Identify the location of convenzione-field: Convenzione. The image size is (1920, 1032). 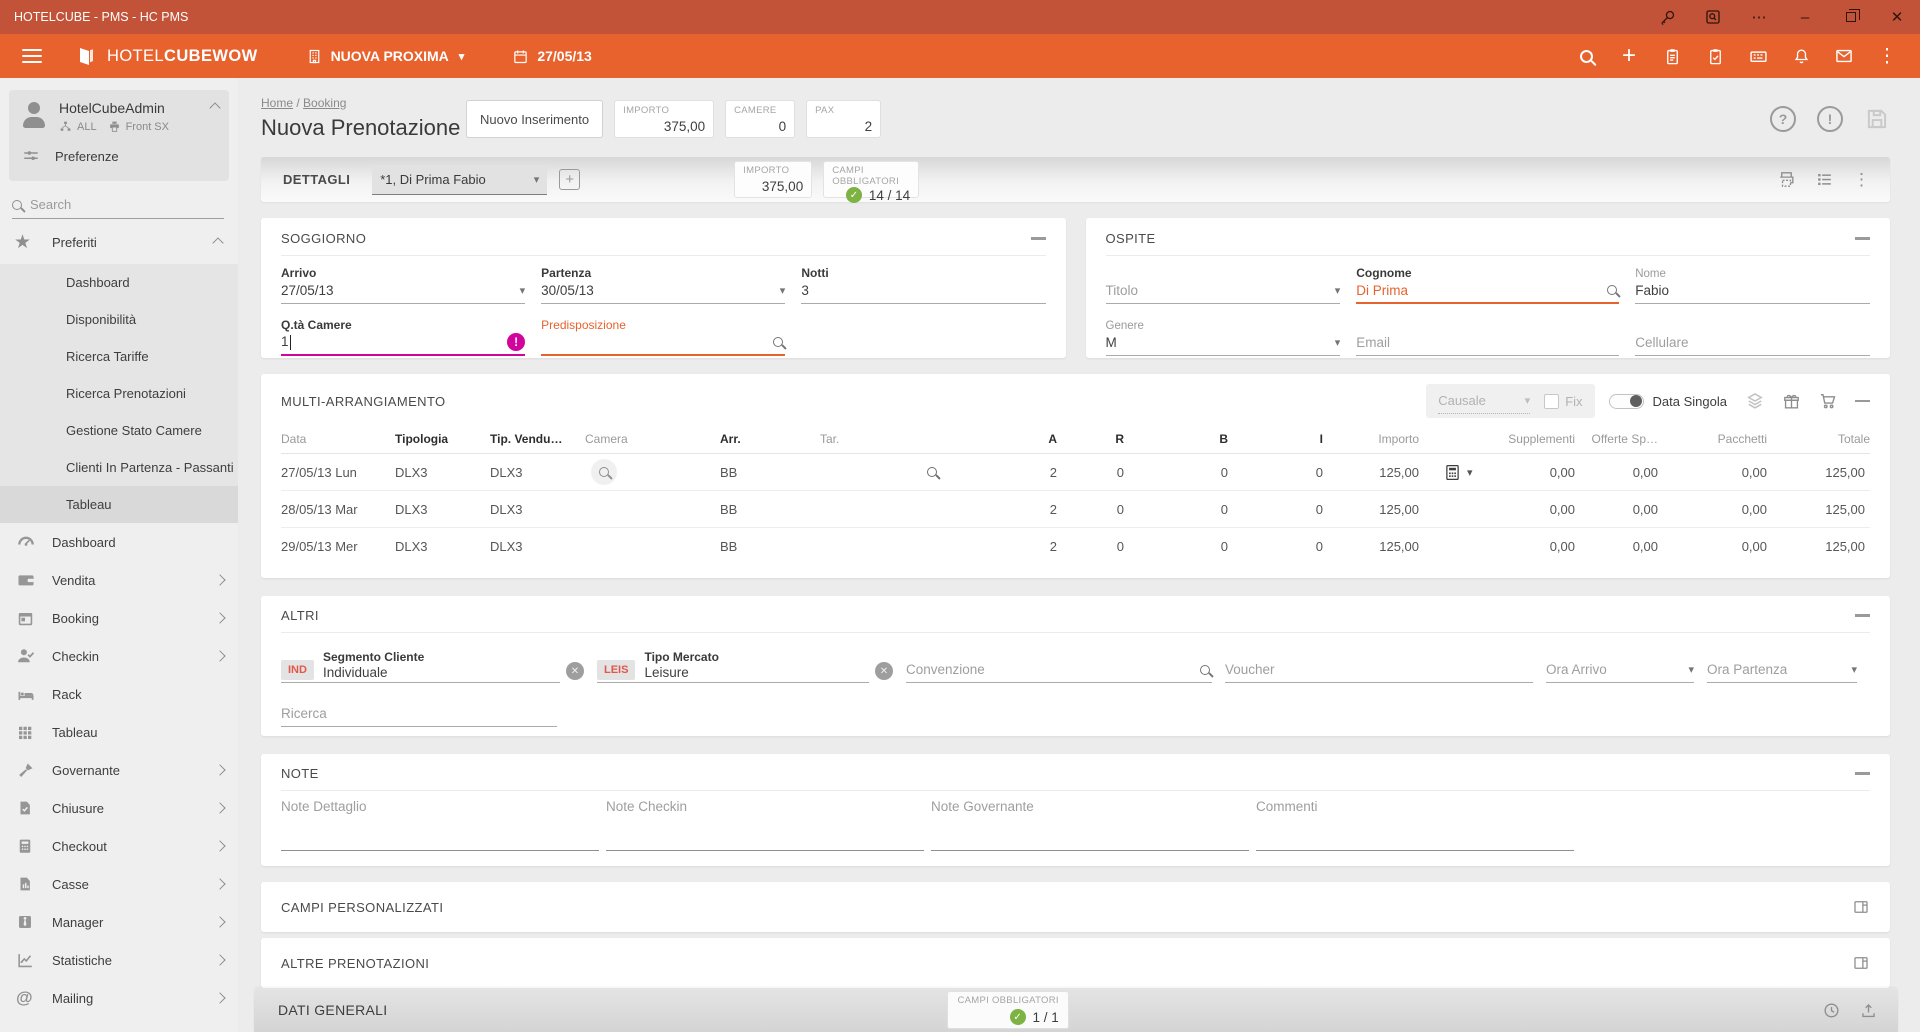
(1059, 660).